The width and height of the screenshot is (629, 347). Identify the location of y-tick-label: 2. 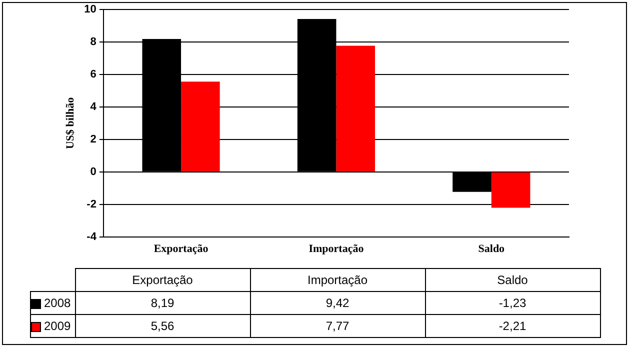
(93, 139).